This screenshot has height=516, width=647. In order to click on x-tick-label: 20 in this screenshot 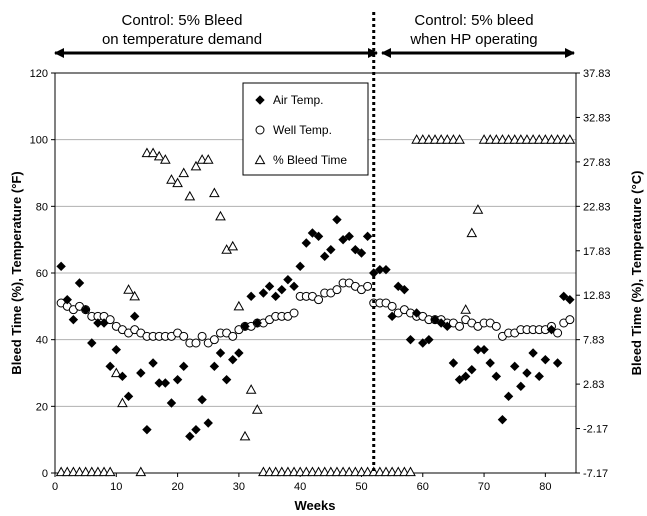, I will do `click(177, 487)`.